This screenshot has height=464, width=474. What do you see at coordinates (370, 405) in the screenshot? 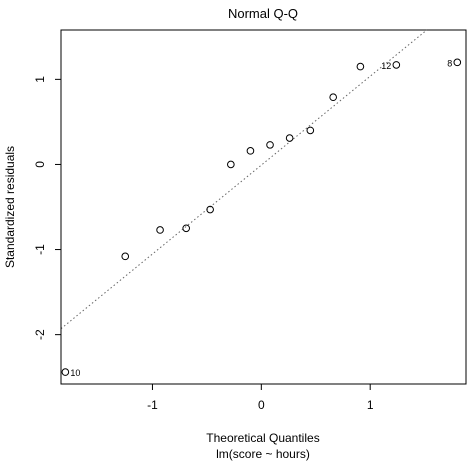
I see `x-tick-label: 1` at bounding box center [370, 405].